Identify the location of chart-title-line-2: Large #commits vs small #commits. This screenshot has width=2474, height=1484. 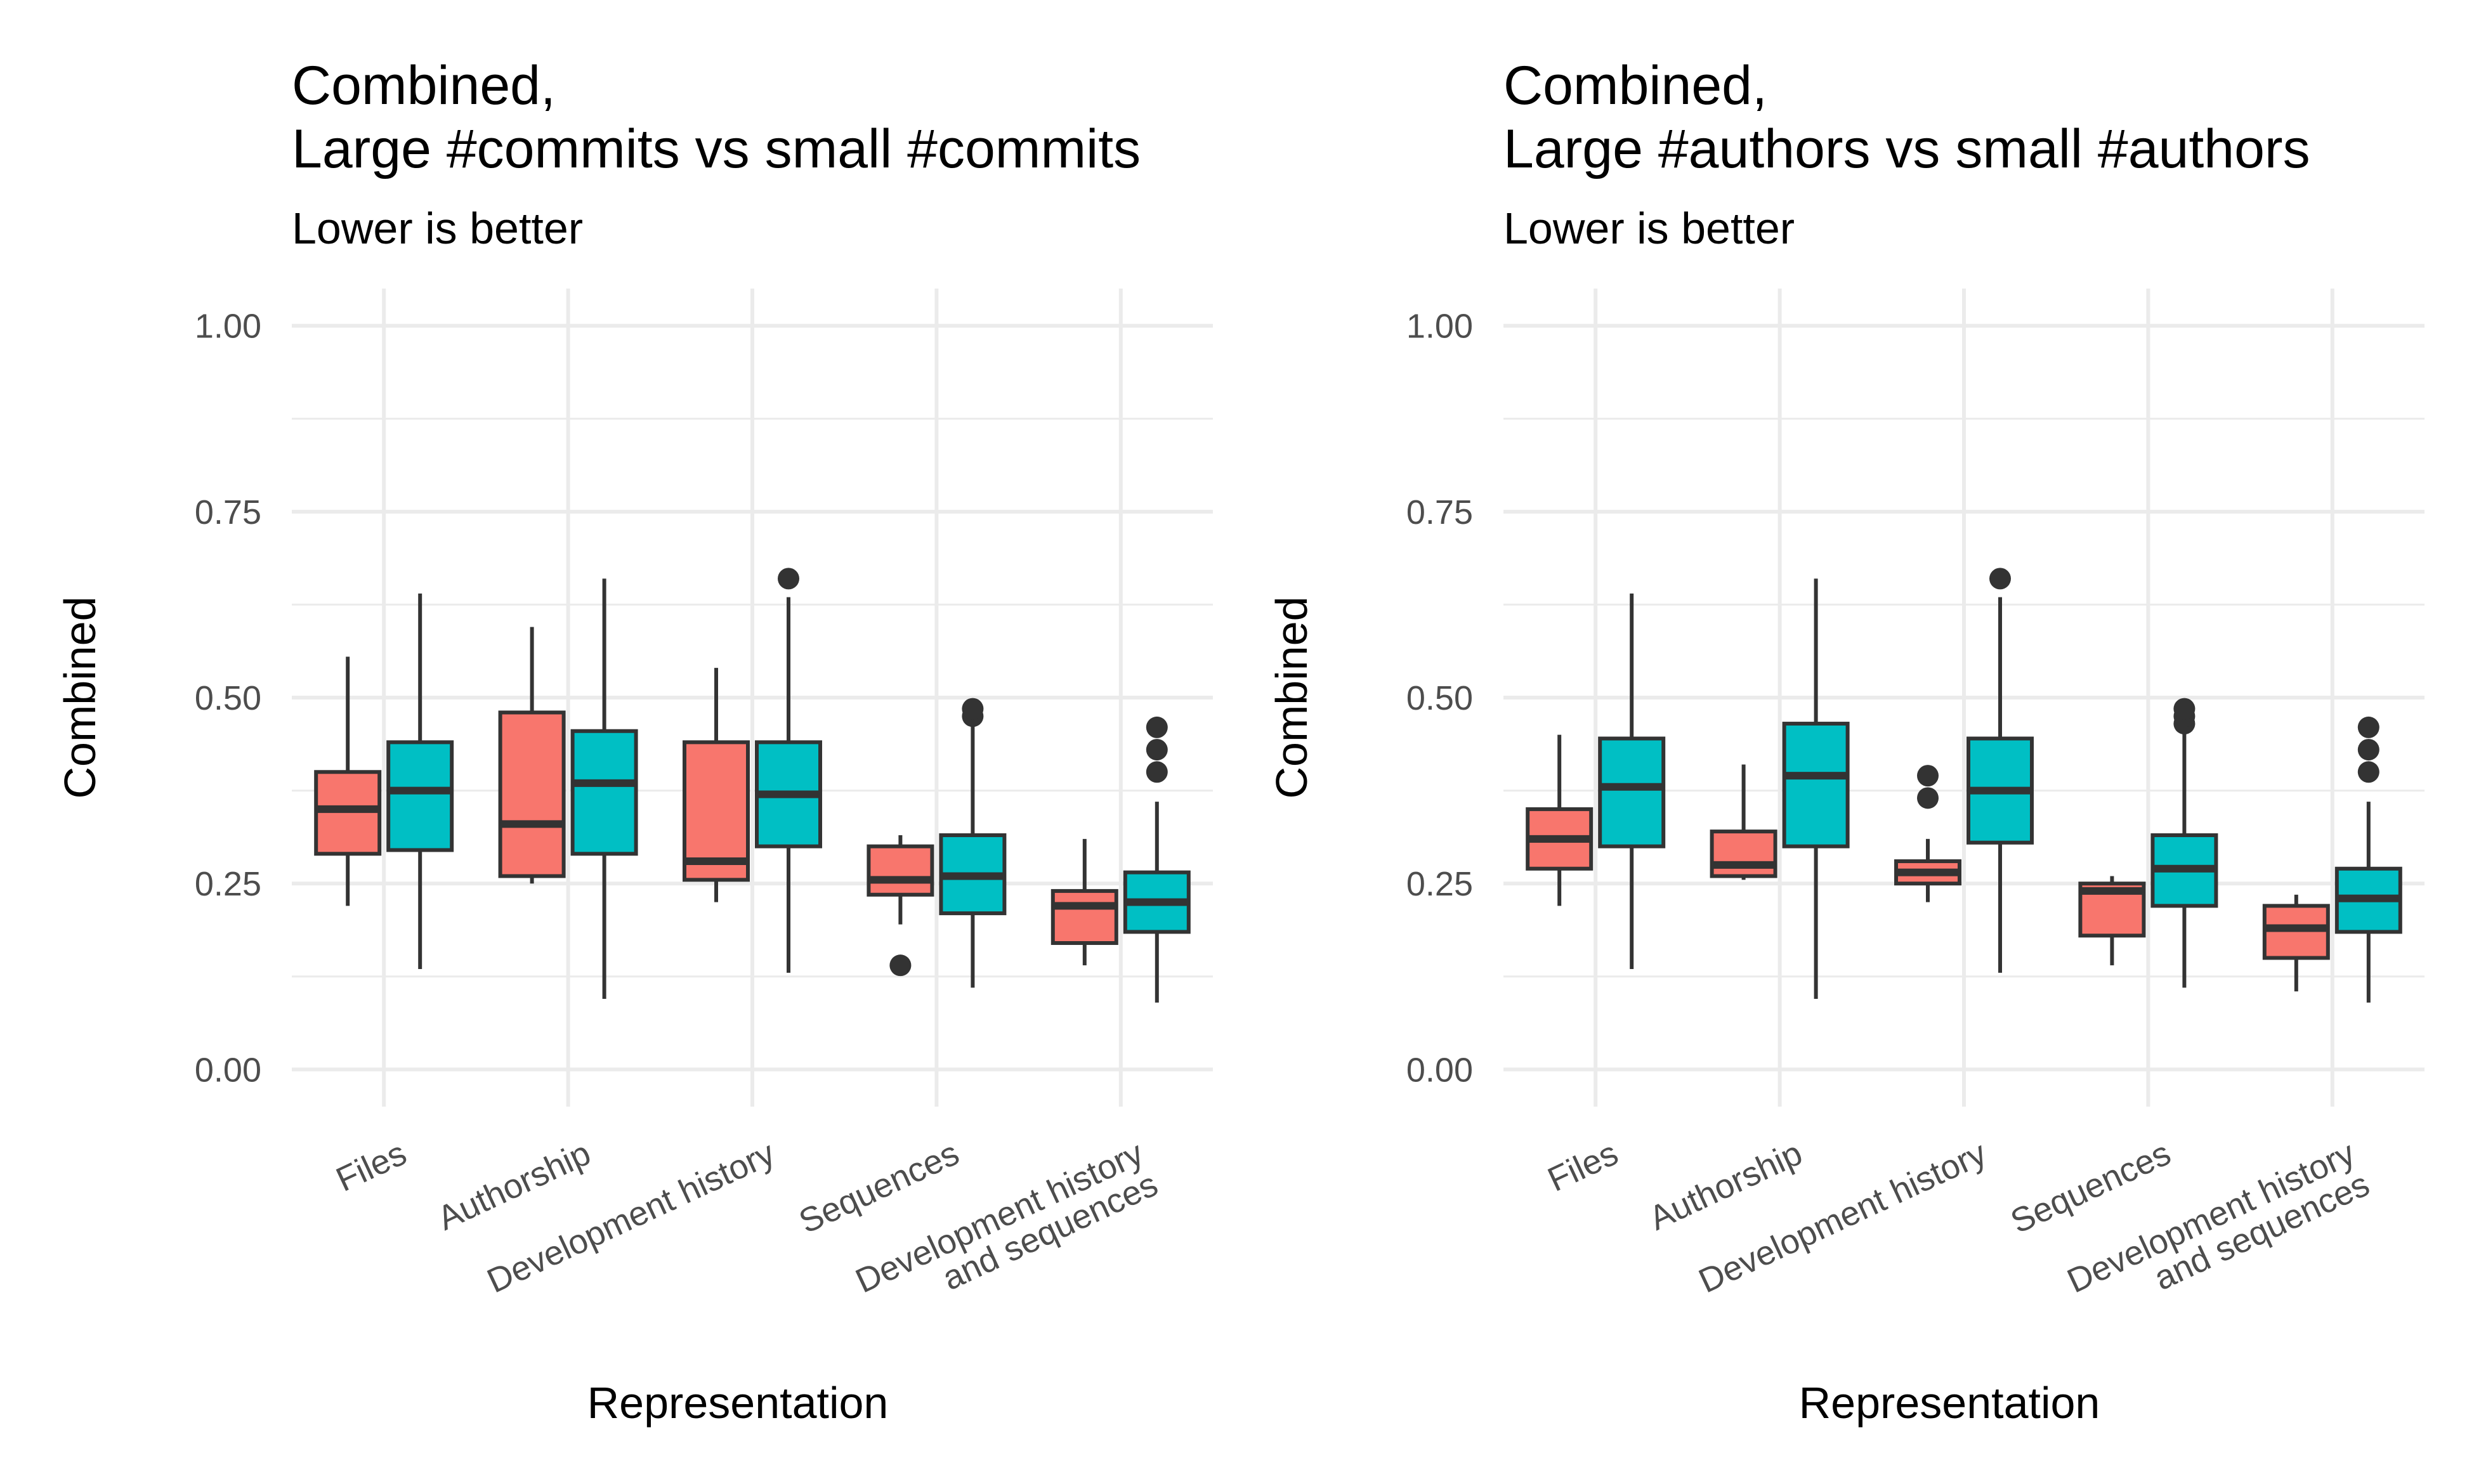
(716, 149).